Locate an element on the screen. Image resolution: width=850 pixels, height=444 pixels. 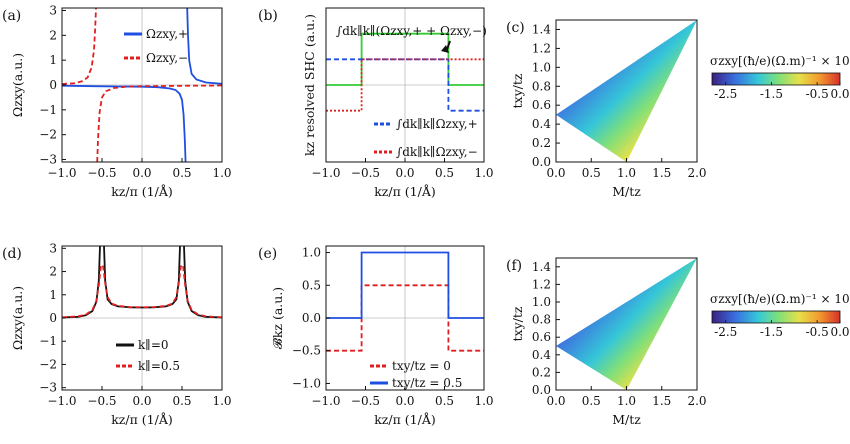
x-axis-label: M/tz is located at coordinates (626, 419).